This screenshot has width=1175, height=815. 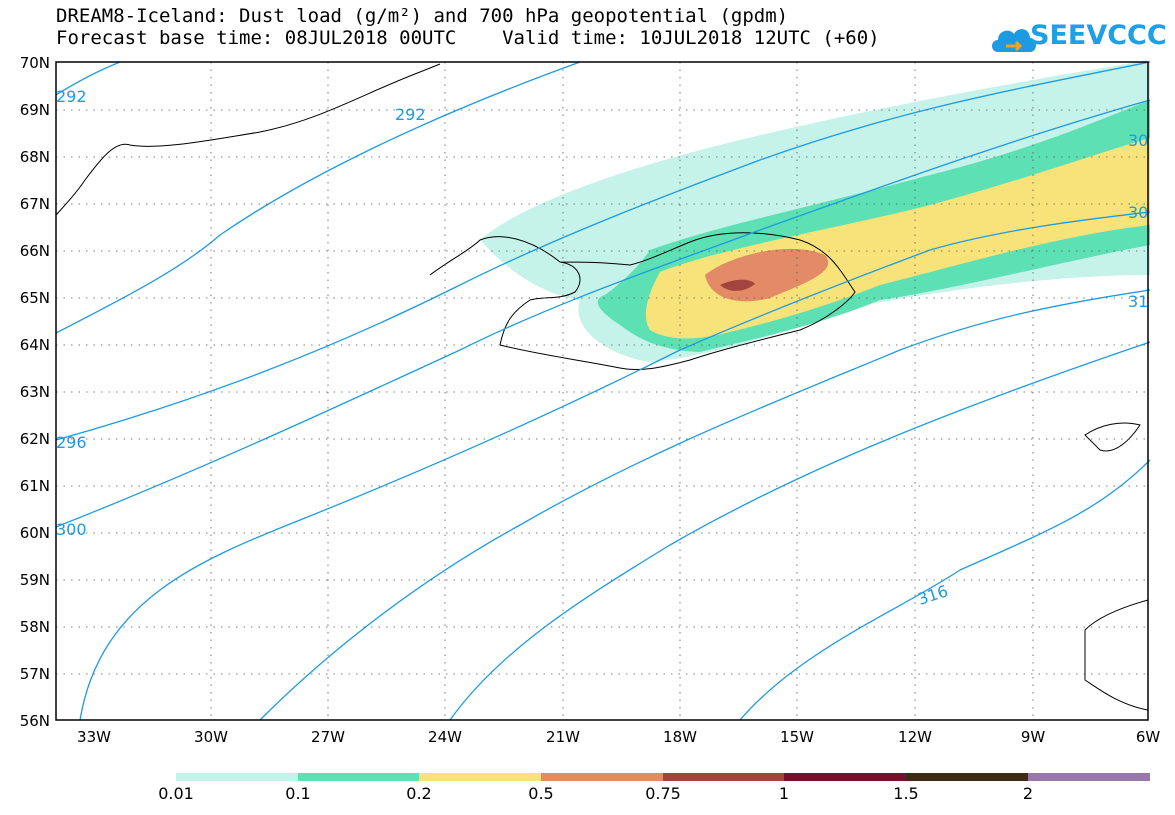 What do you see at coordinates (71, 442) in the screenshot?
I see `contour-label: 296` at bounding box center [71, 442].